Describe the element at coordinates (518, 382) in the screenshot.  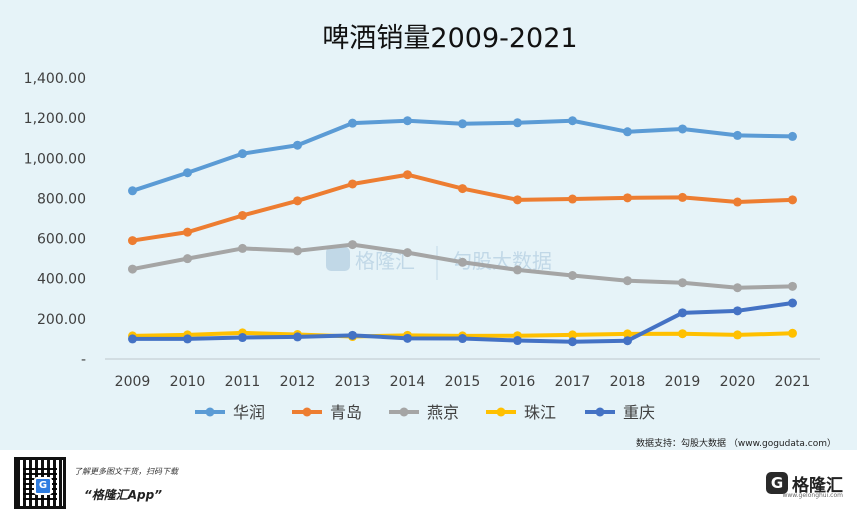
I see `x-tick-label: 2016` at that location.